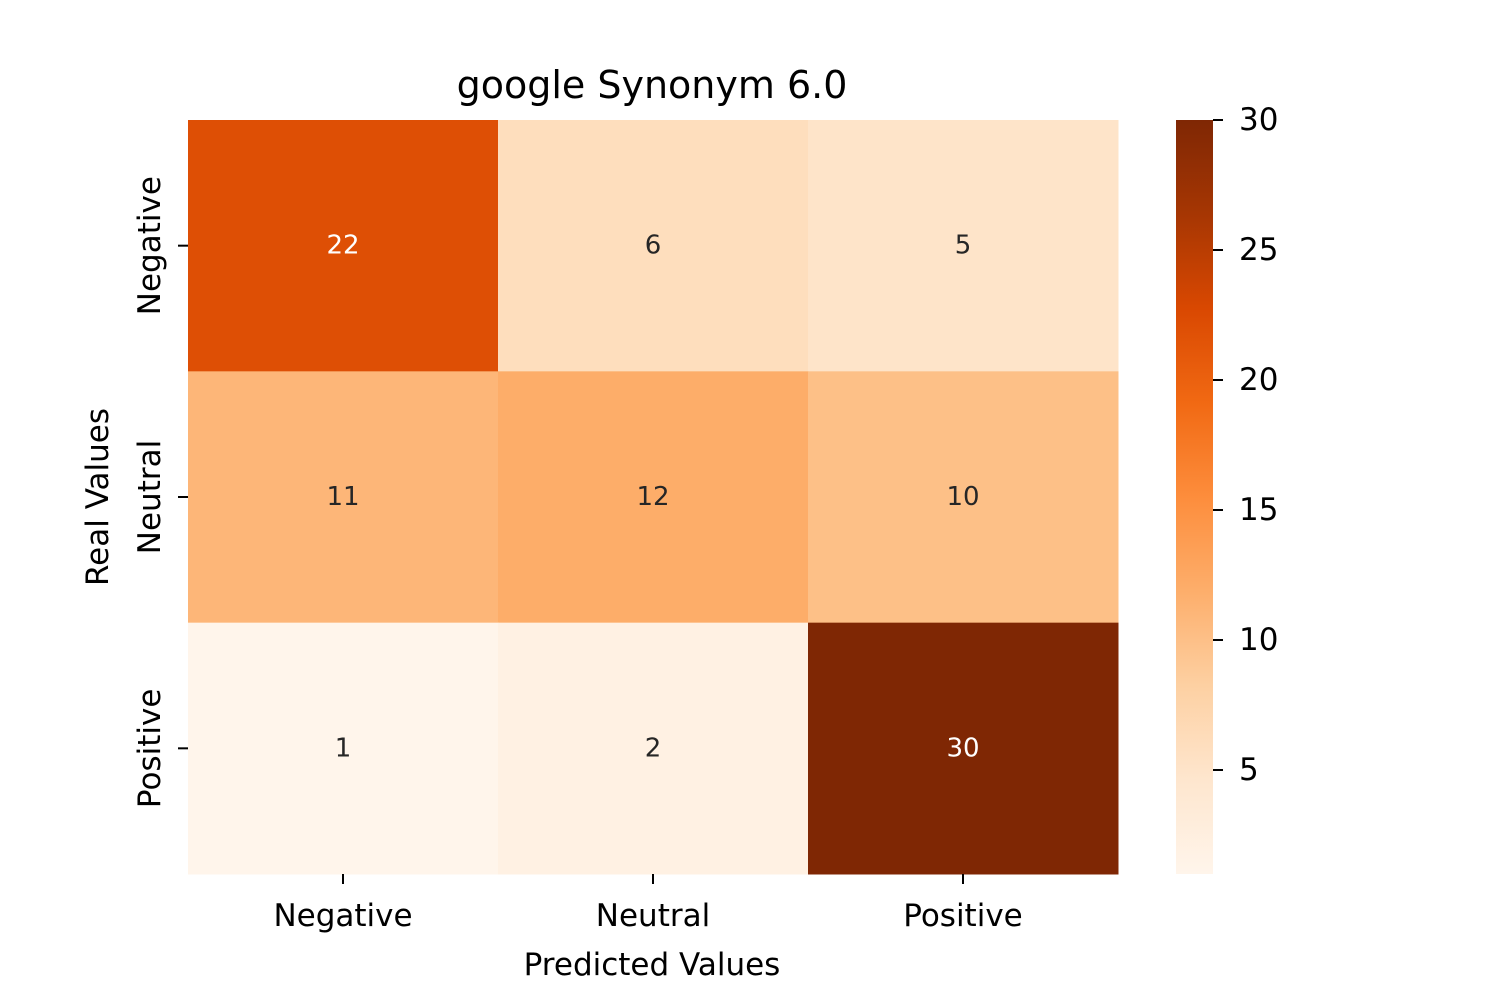 The width and height of the screenshot is (1500, 1000). I want to click on x-axis-label: Predicted Values, so click(652, 965).